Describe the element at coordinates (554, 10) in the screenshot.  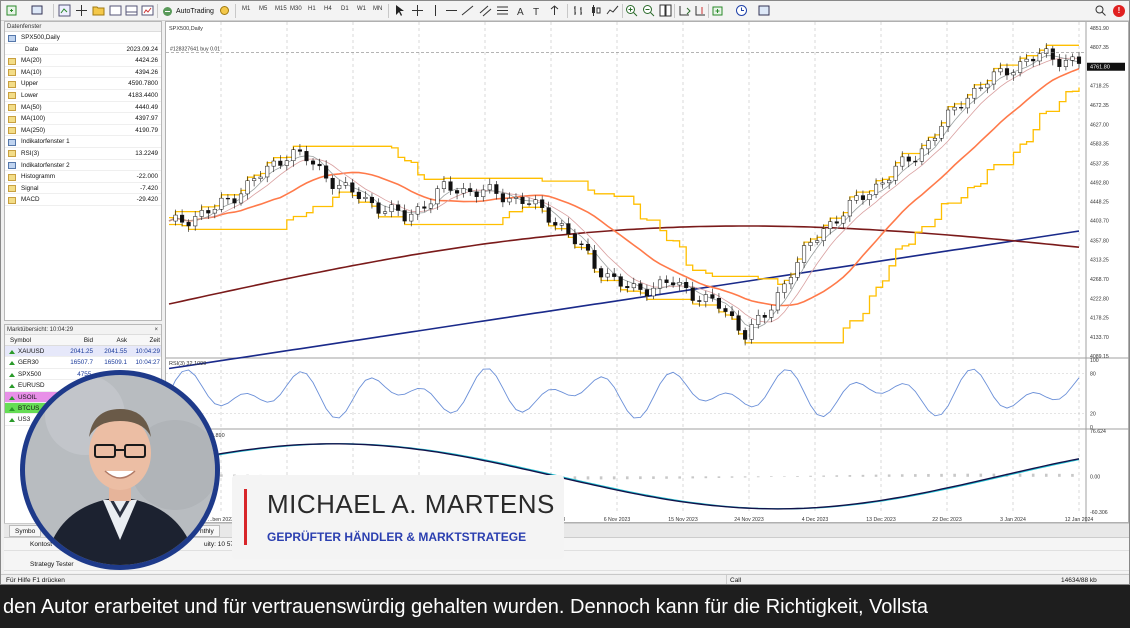
I see `arrows-icon` at that location.